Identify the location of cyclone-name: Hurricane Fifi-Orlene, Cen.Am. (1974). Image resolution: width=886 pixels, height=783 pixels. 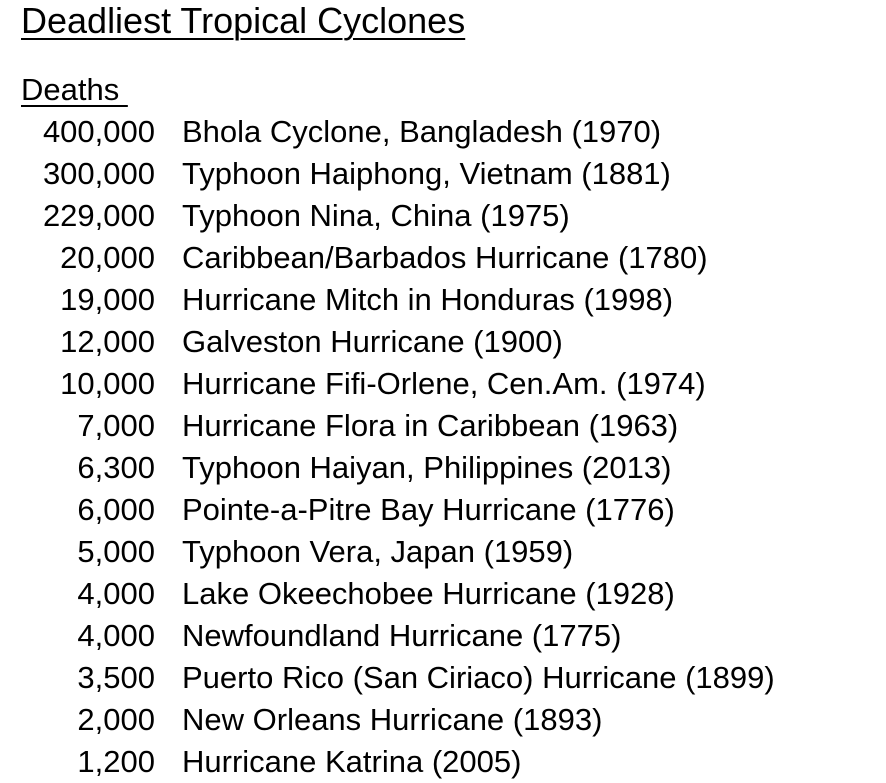
(444, 383).